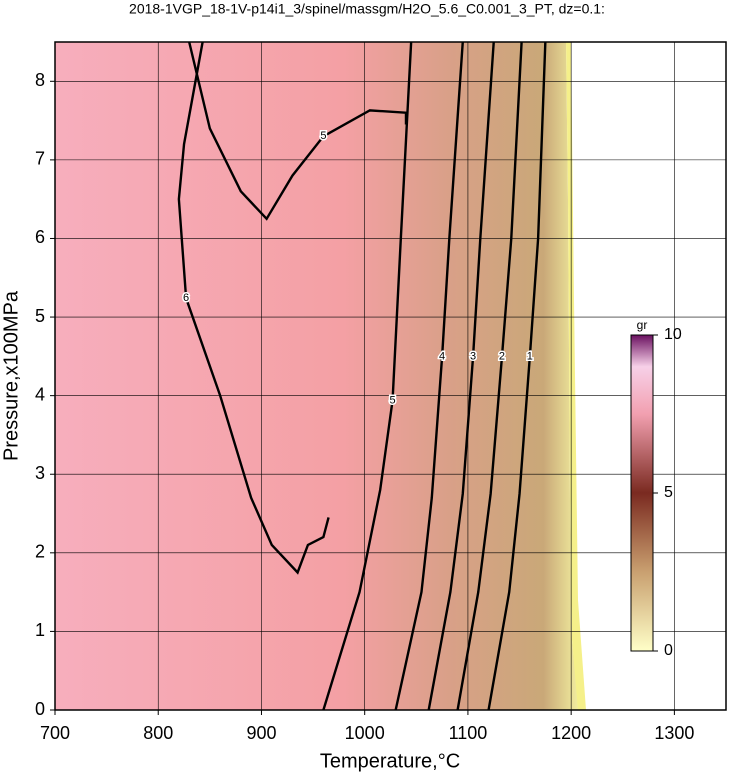  Describe the element at coordinates (502, 356) in the screenshot. I see `contour-label: 2` at that location.